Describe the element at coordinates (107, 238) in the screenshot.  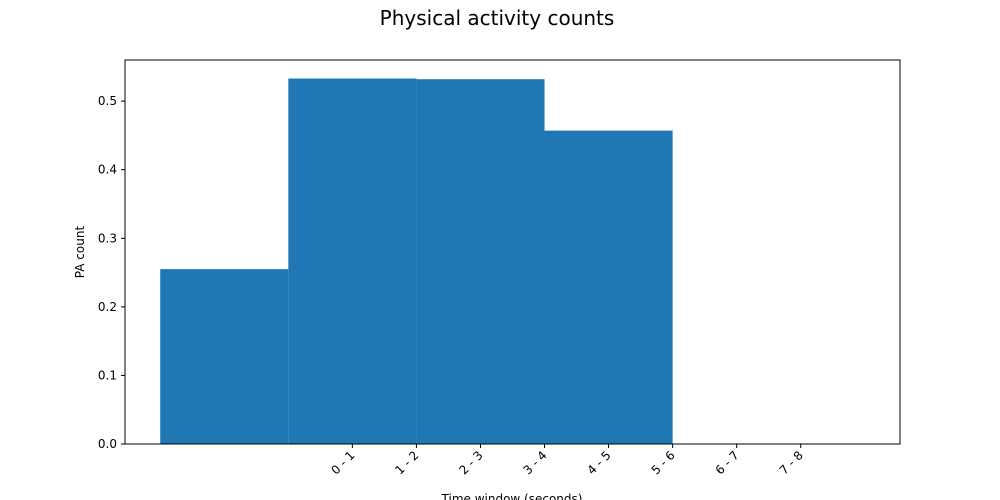
I see `y-tick-label: 0.3` at that location.